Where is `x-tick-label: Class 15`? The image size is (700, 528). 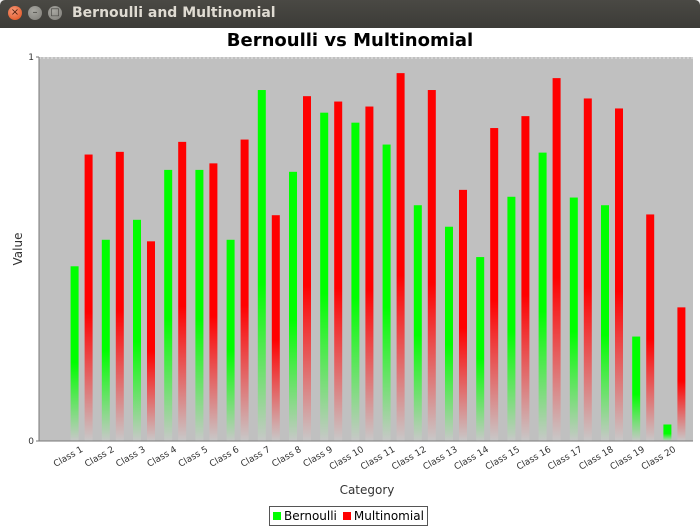 x-tick-label: Class 15 is located at coordinates (503, 459).